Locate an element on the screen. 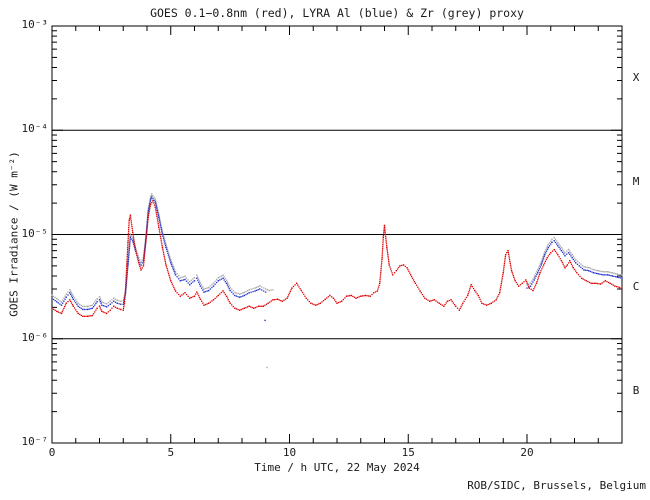 The width and height of the screenshot is (650, 500). flare-class-label-b: B is located at coordinates (636, 390).